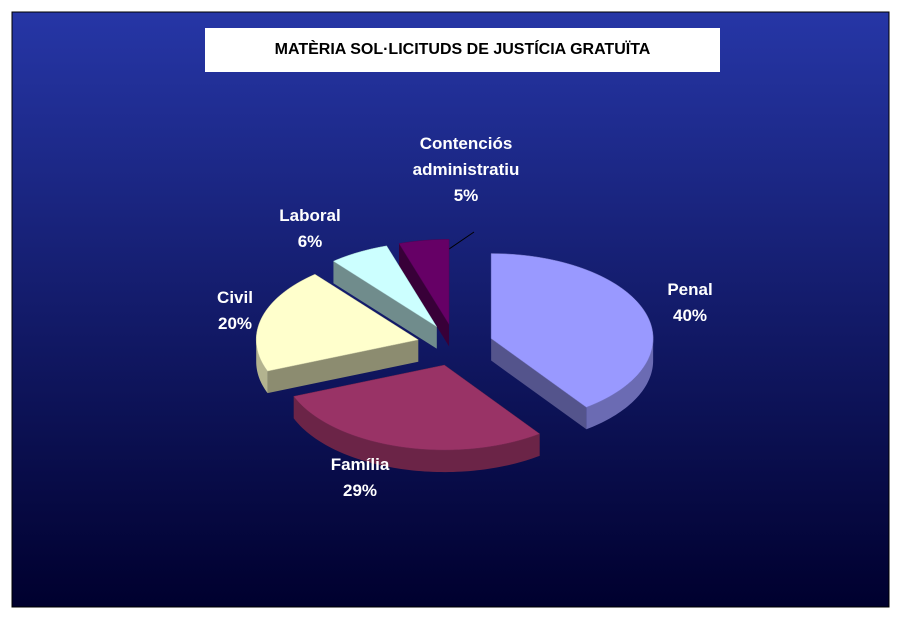 The image size is (901, 619). I want to click on value-label: 6%, so click(310, 241).